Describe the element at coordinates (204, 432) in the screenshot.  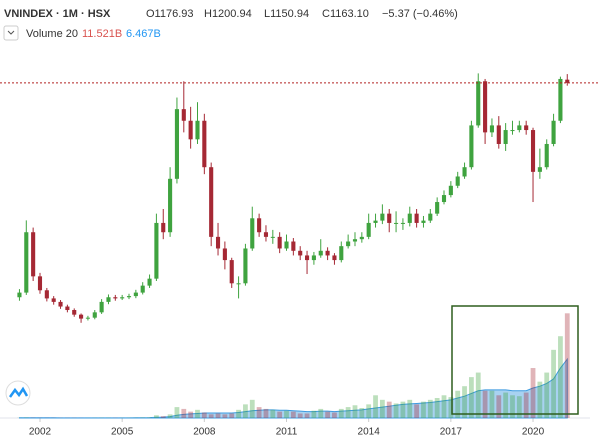
I see `x-tick-label: 2008` at that location.